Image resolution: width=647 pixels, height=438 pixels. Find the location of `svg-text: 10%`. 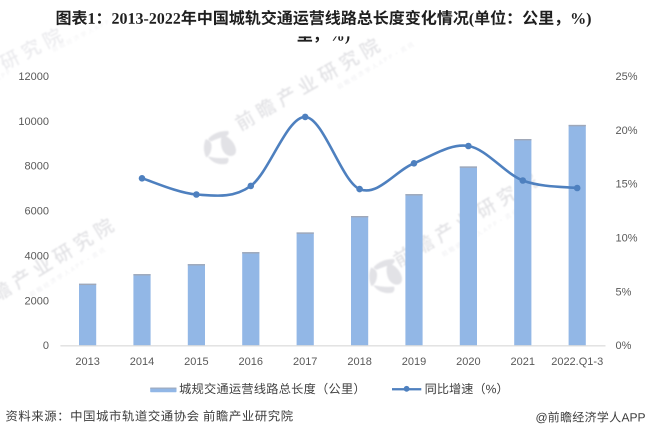

svg-text: 10% is located at coordinates (627, 239).